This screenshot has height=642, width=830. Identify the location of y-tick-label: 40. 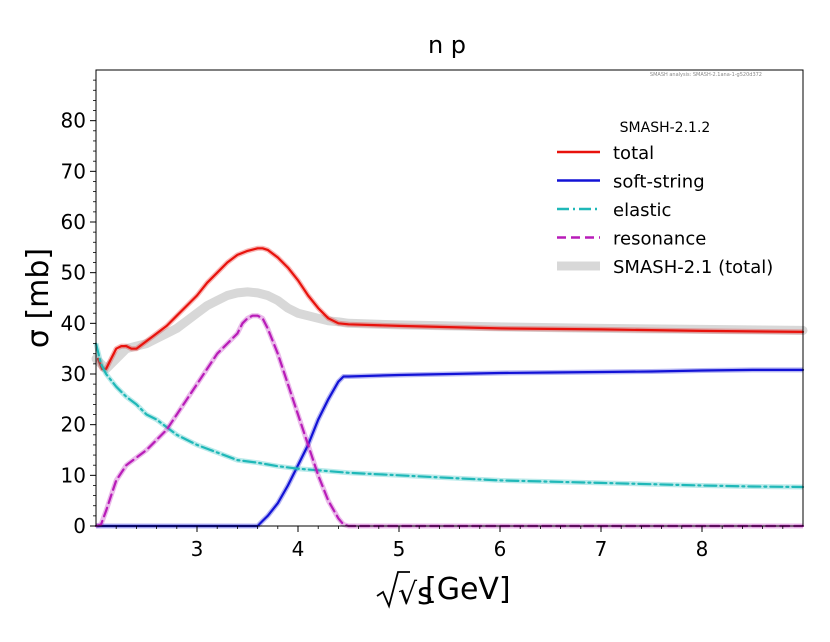
(73, 323).